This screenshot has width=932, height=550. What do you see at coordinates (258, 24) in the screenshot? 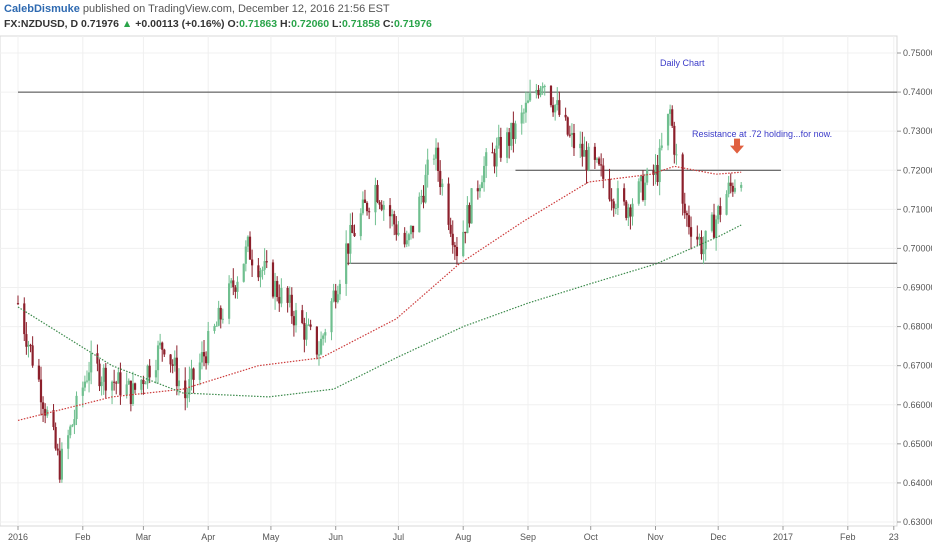
I see `open-value: 0.71863` at bounding box center [258, 24].